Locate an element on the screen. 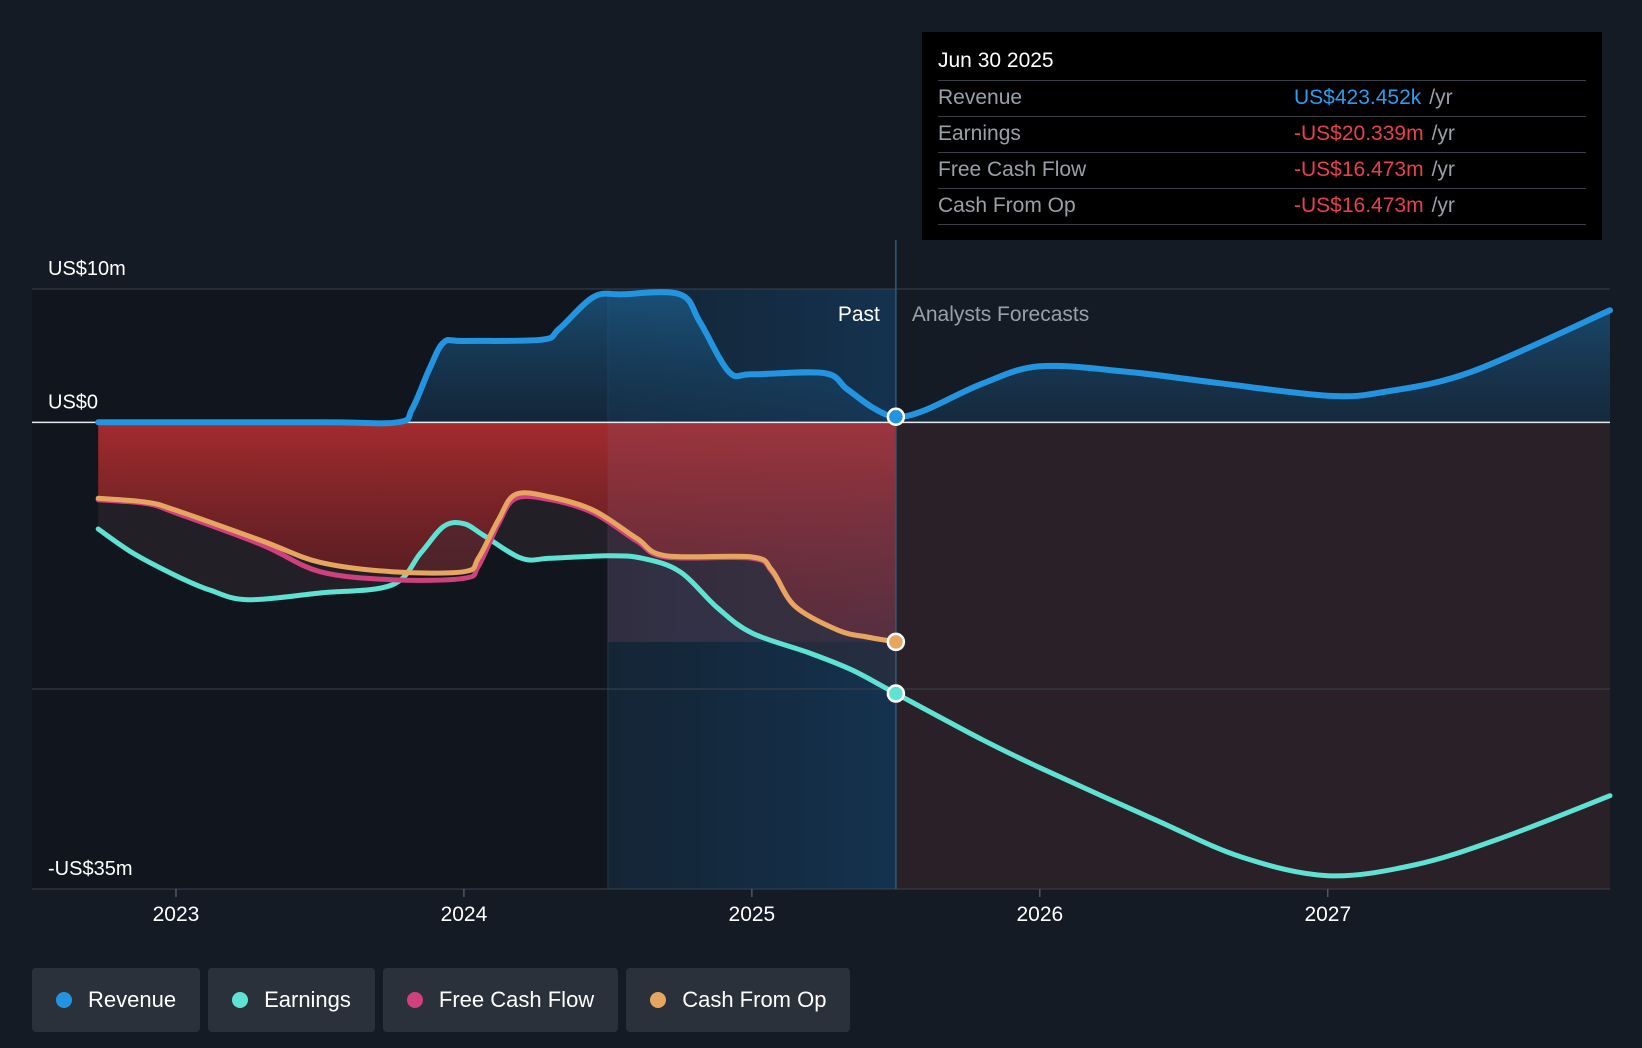 Image resolution: width=1642 pixels, height=1048 pixels. revenue-area is located at coordinates (854, 358).